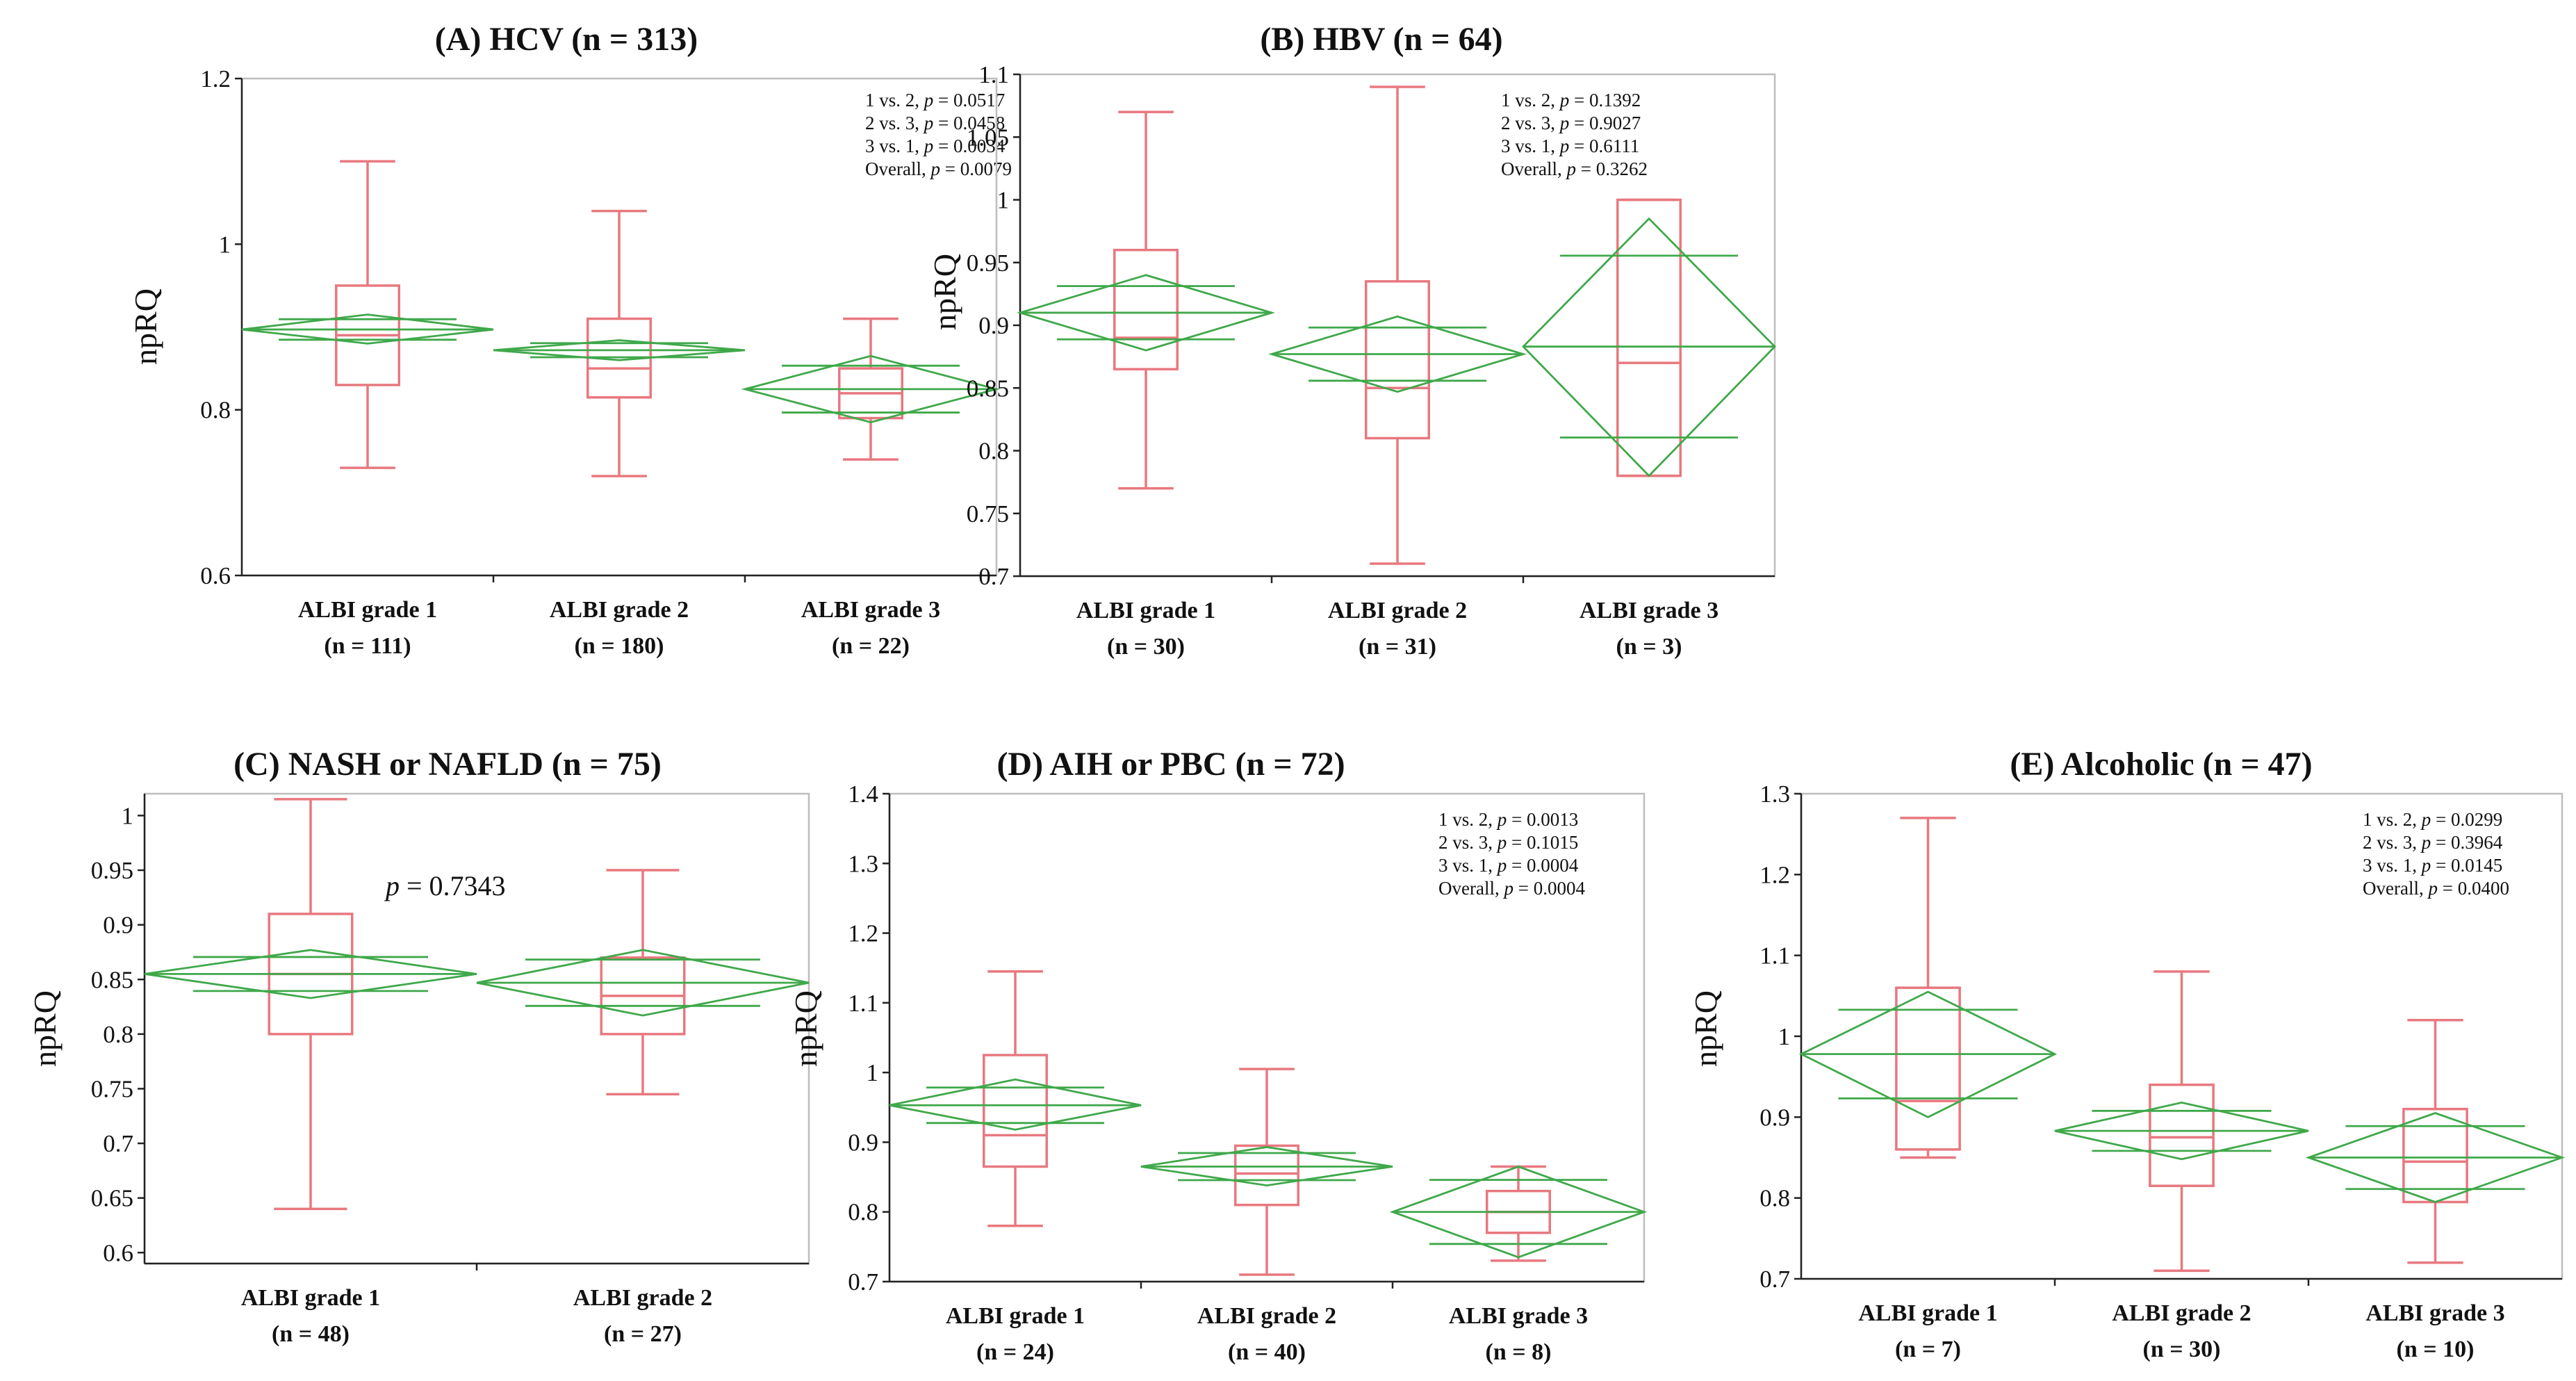 The image size is (2576, 1381). Describe the element at coordinates (566, 40) in the screenshot. I see `panel-title: (A) HCV (n = 313)` at that location.